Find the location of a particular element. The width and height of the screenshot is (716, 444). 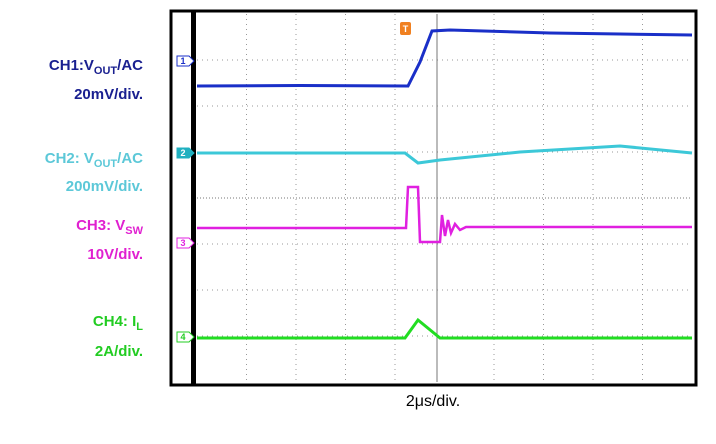

ch2-label: CH2: VOUT/AC is located at coordinates (94, 160).